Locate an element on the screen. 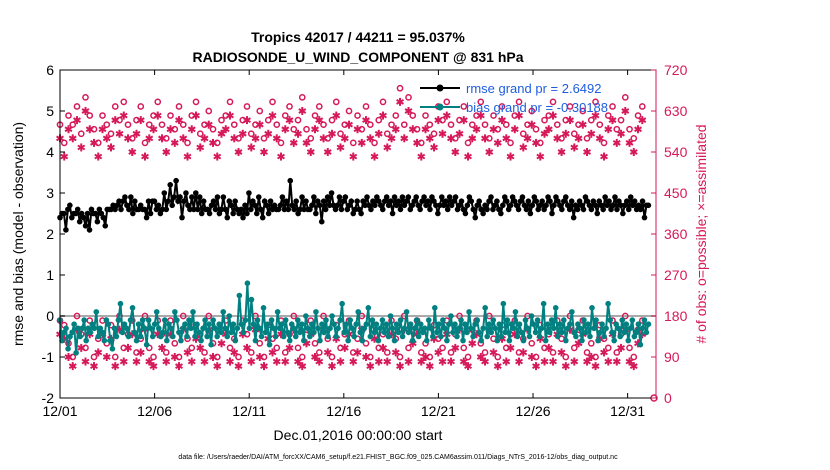 This screenshot has width=830, height=470. x-tick-label: 12/21 is located at coordinates (438, 411).